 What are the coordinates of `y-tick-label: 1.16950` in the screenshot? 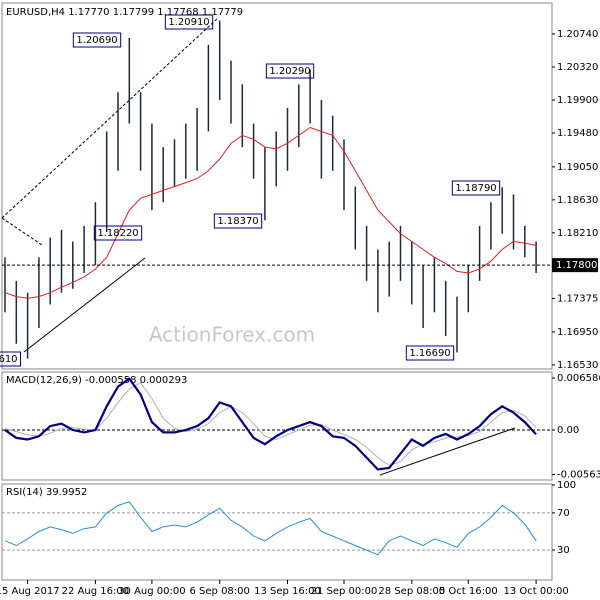 It's located at (577, 332).